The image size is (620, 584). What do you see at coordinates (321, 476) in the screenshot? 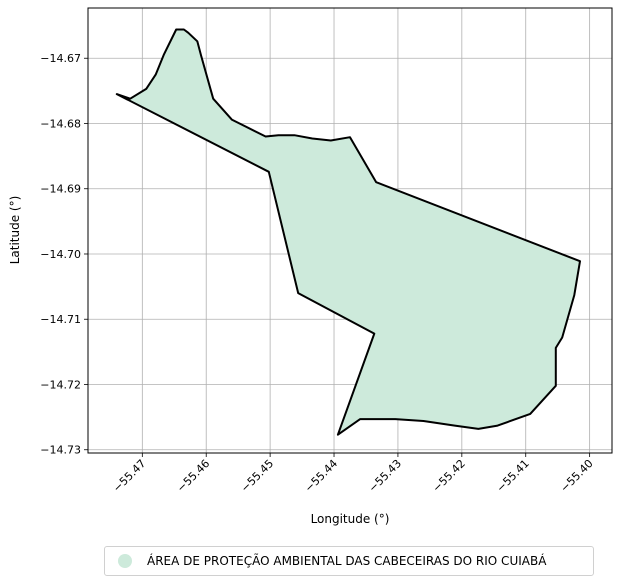
I see `x-tick-label: −55.44` at bounding box center [321, 476].